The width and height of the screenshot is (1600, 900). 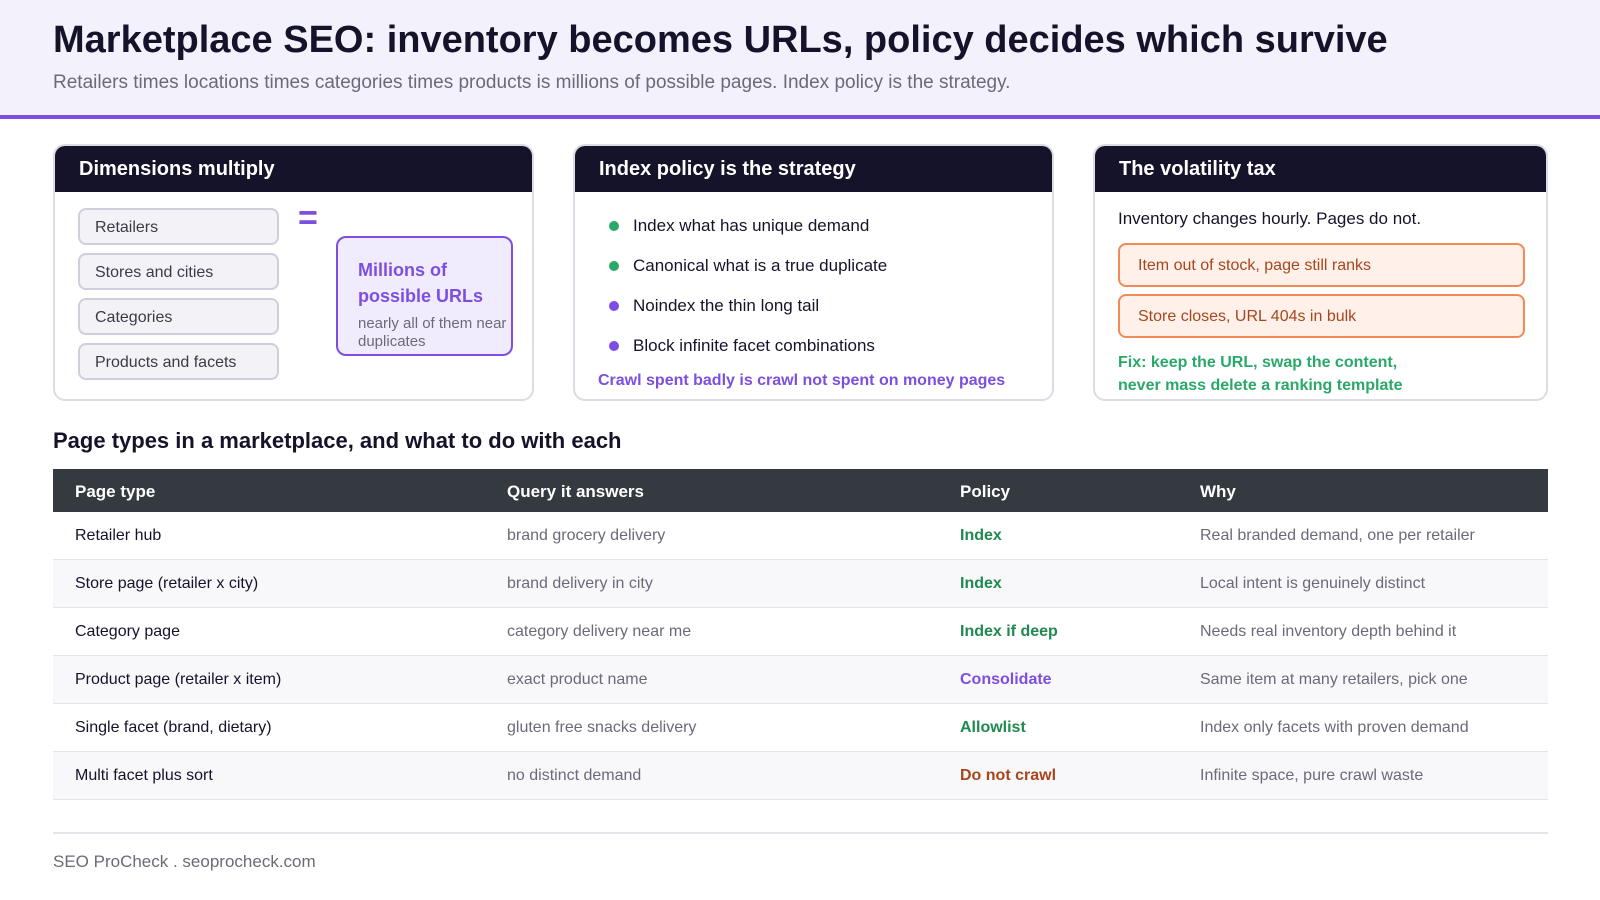 I want to click on cell-why: Real branded demand, one per retailer, so click(x=1337, y=535).